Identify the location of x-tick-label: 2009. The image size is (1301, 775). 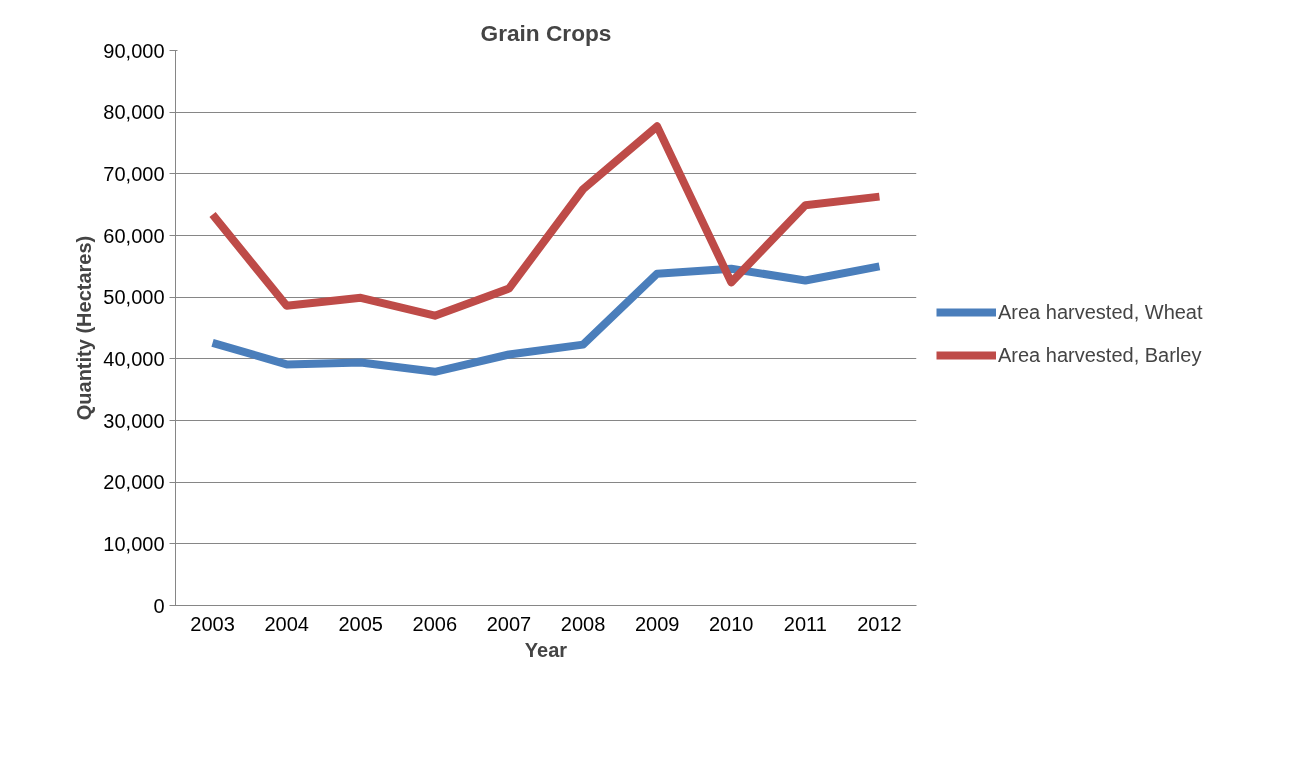
(657, 623).